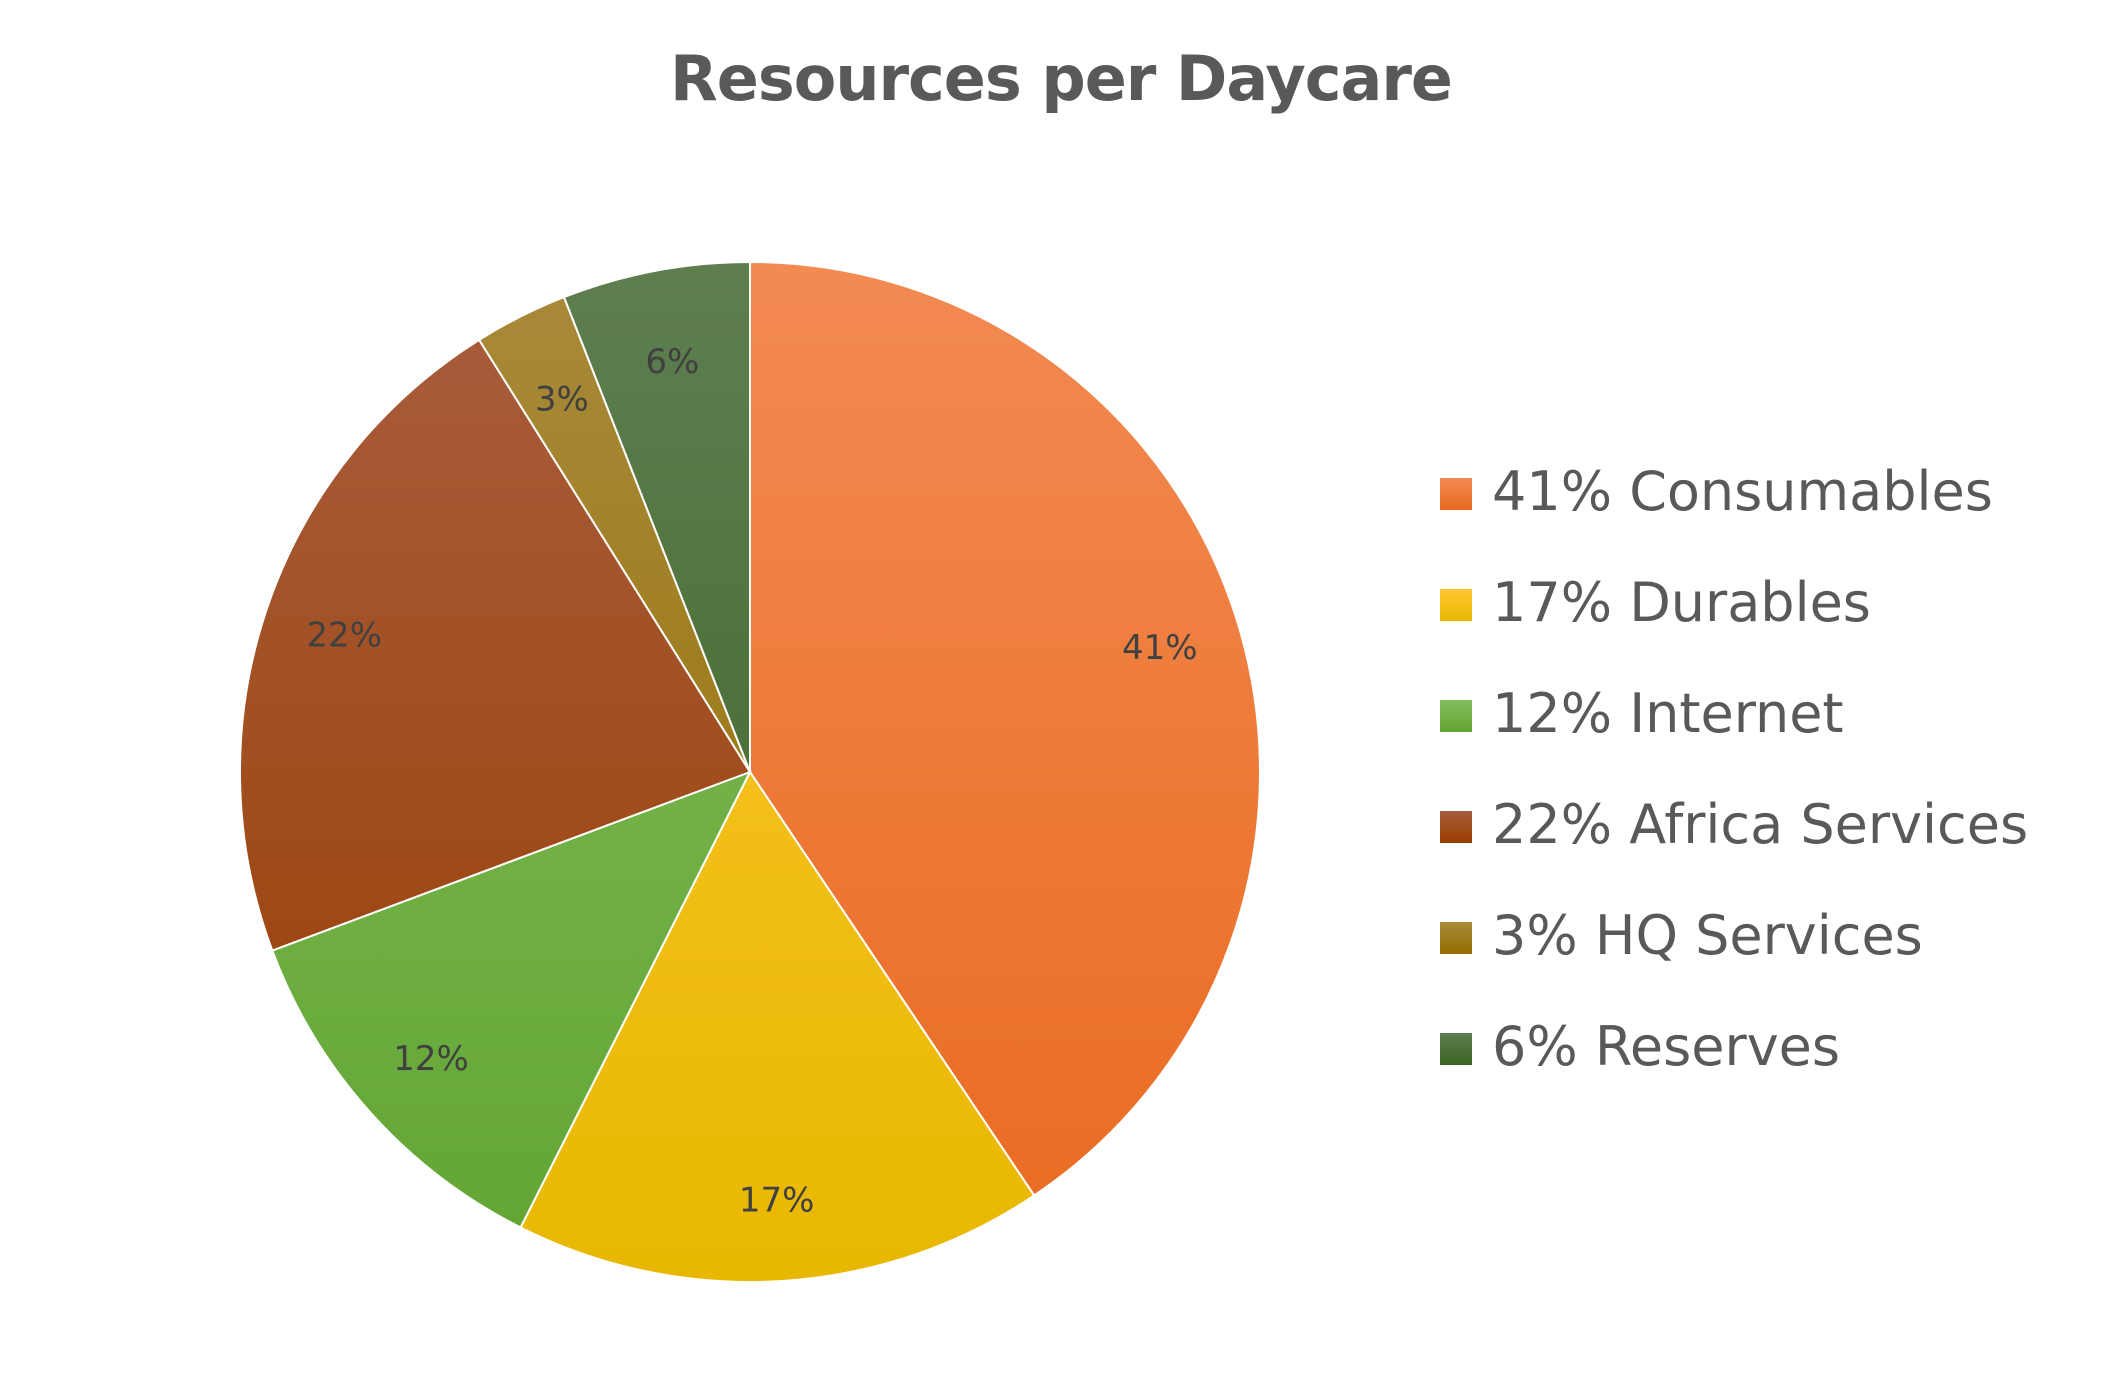 This screenshot has width=2122, height=1397. What do you see at coordinates (656, 516) in the screenshot?
I see `pie-slice-reserves` at bounding box center [656, 516].